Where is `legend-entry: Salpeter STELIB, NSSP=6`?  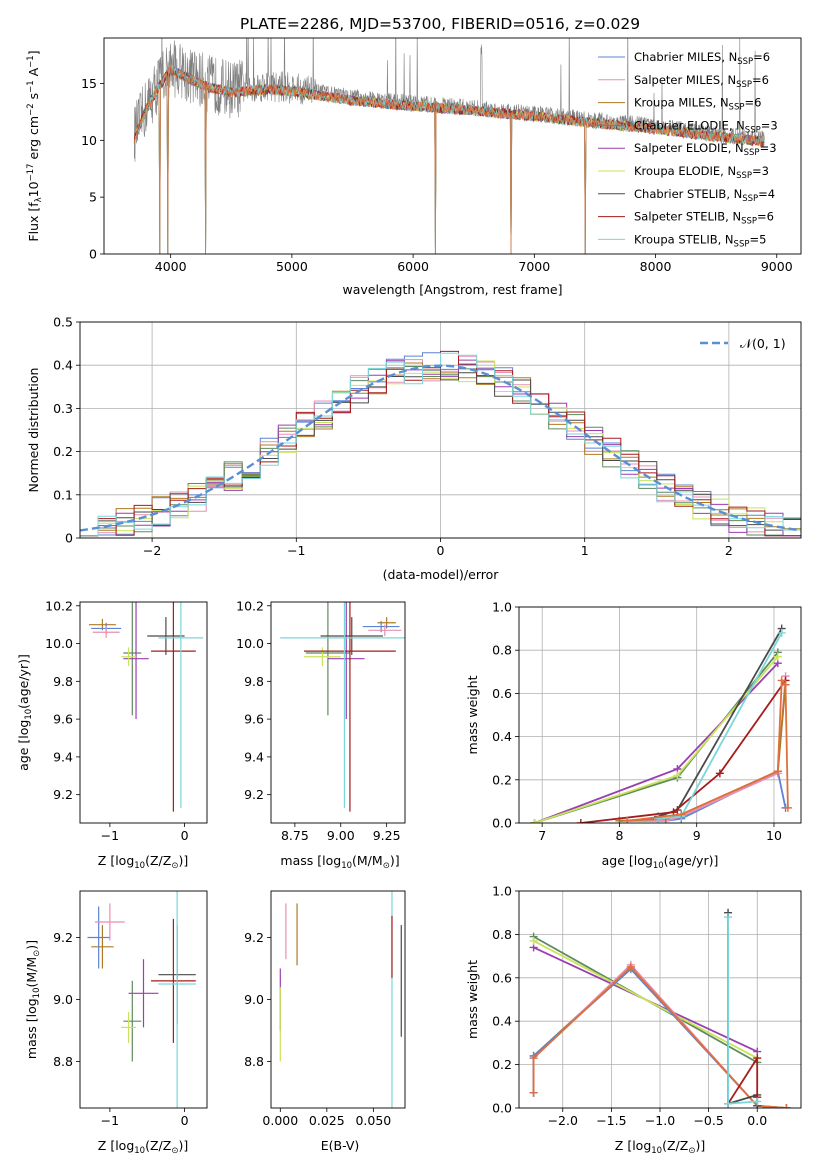 legend-entry: Salpeter STELIB, NSSP=6 is located at coordinates (704, 218).